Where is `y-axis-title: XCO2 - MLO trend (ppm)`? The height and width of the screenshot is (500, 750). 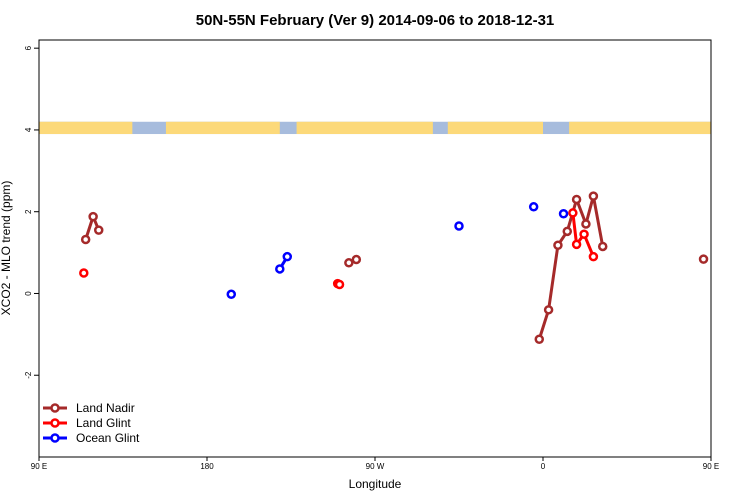 y-axis-title: XCO2 - MLO trend (ppm) is located at coordinates (6, 248).